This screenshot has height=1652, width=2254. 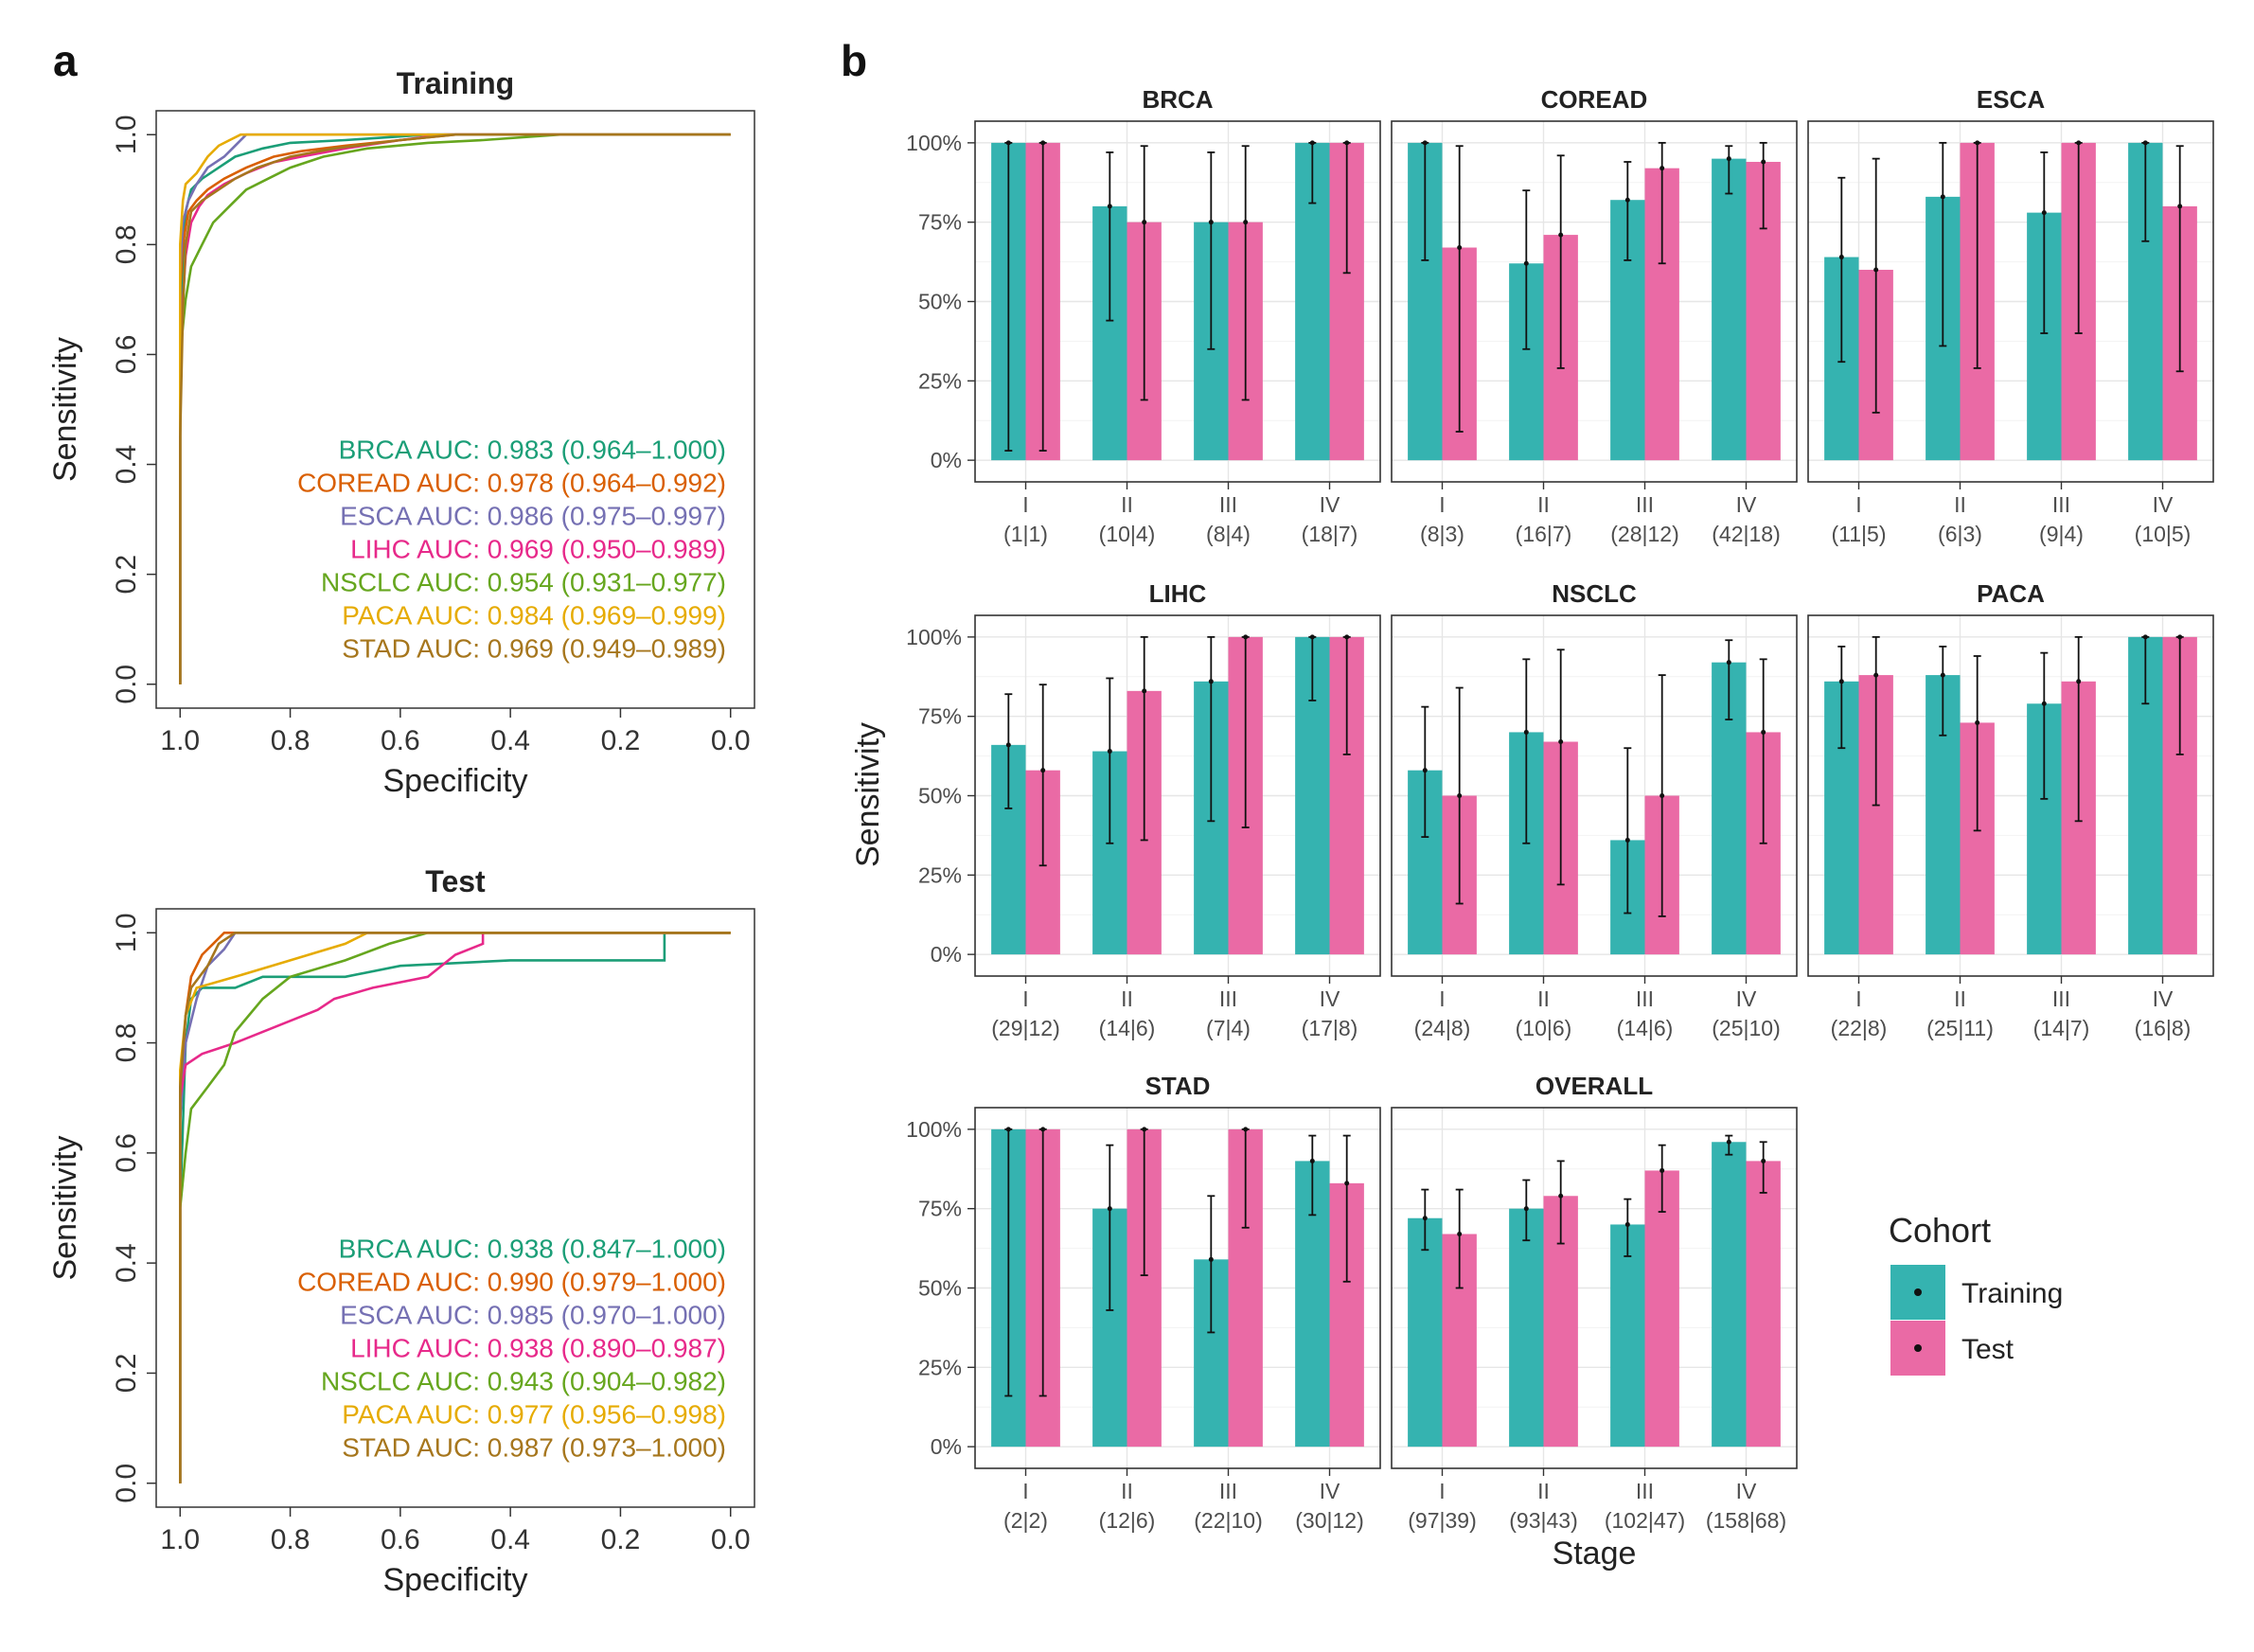 I want to click on count-label: (18|7), so click(x=1330, y=534).